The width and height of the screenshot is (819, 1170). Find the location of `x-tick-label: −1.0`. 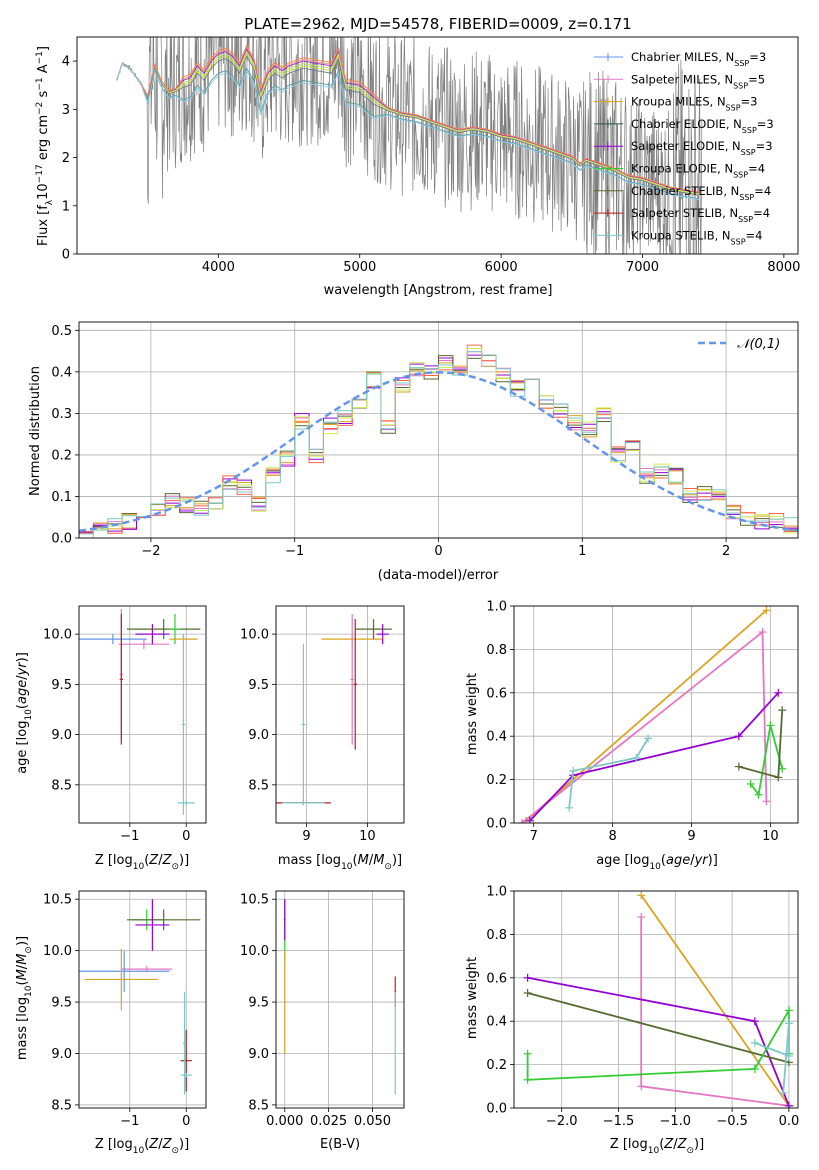

x-tick-label: −1.0 is located at coordinates (676, 1121).